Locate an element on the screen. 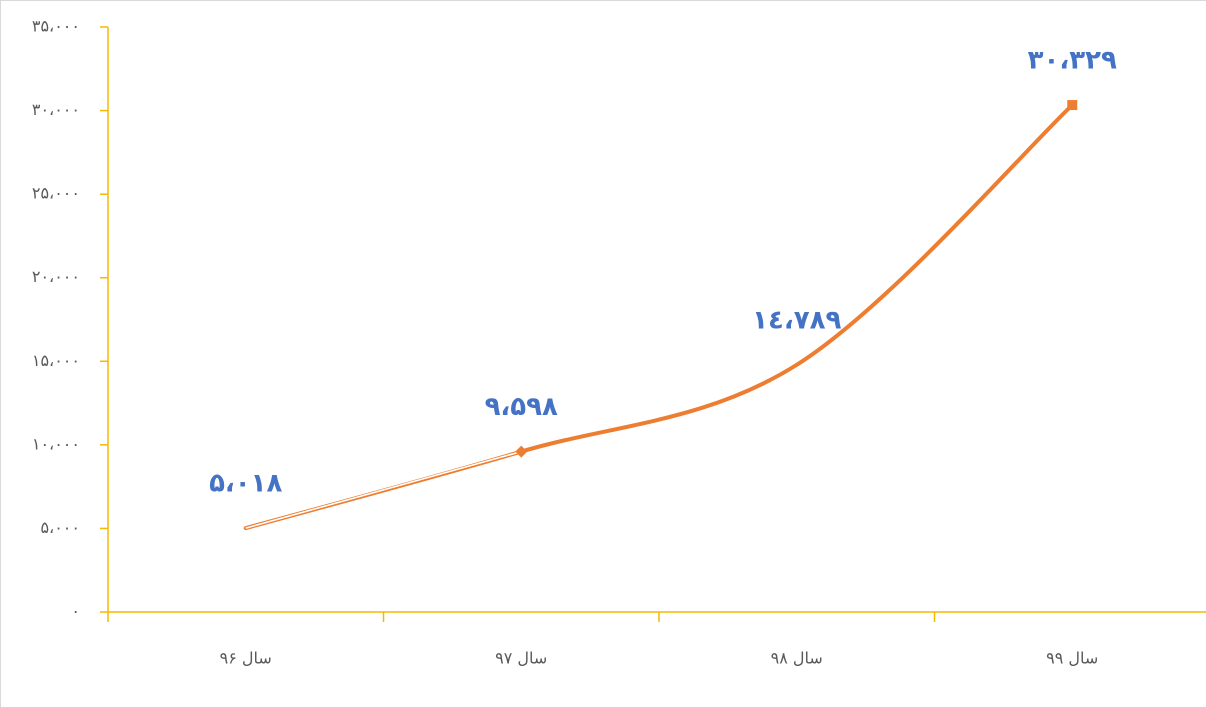 Image resolution: width=1206 pixels, height=707 pixels. data-label: ۱٤،۷۸۹ is located at coordinates (796, 320).